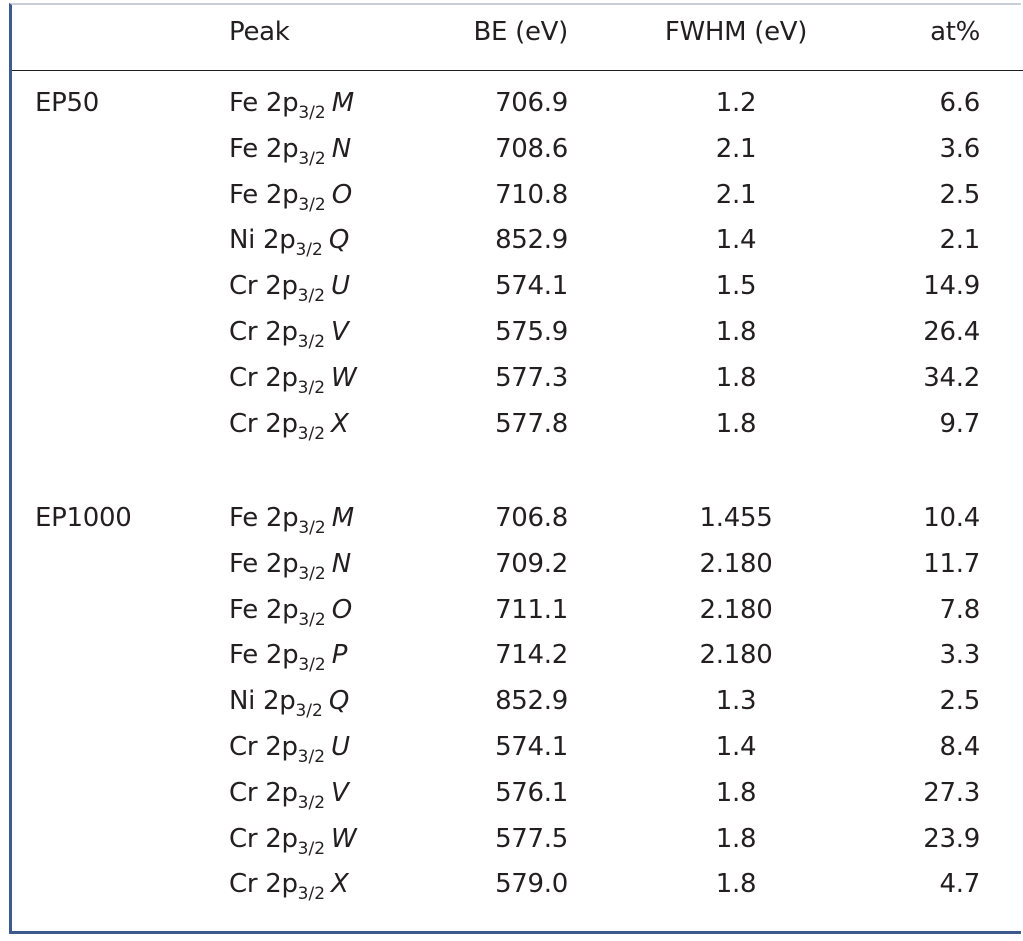 This screenshot has width=1023, height=941. What do you see at coordinates (531, 609) in the screenshot?
I see `be-cell: 711.1` at bounding box center [531, 609].